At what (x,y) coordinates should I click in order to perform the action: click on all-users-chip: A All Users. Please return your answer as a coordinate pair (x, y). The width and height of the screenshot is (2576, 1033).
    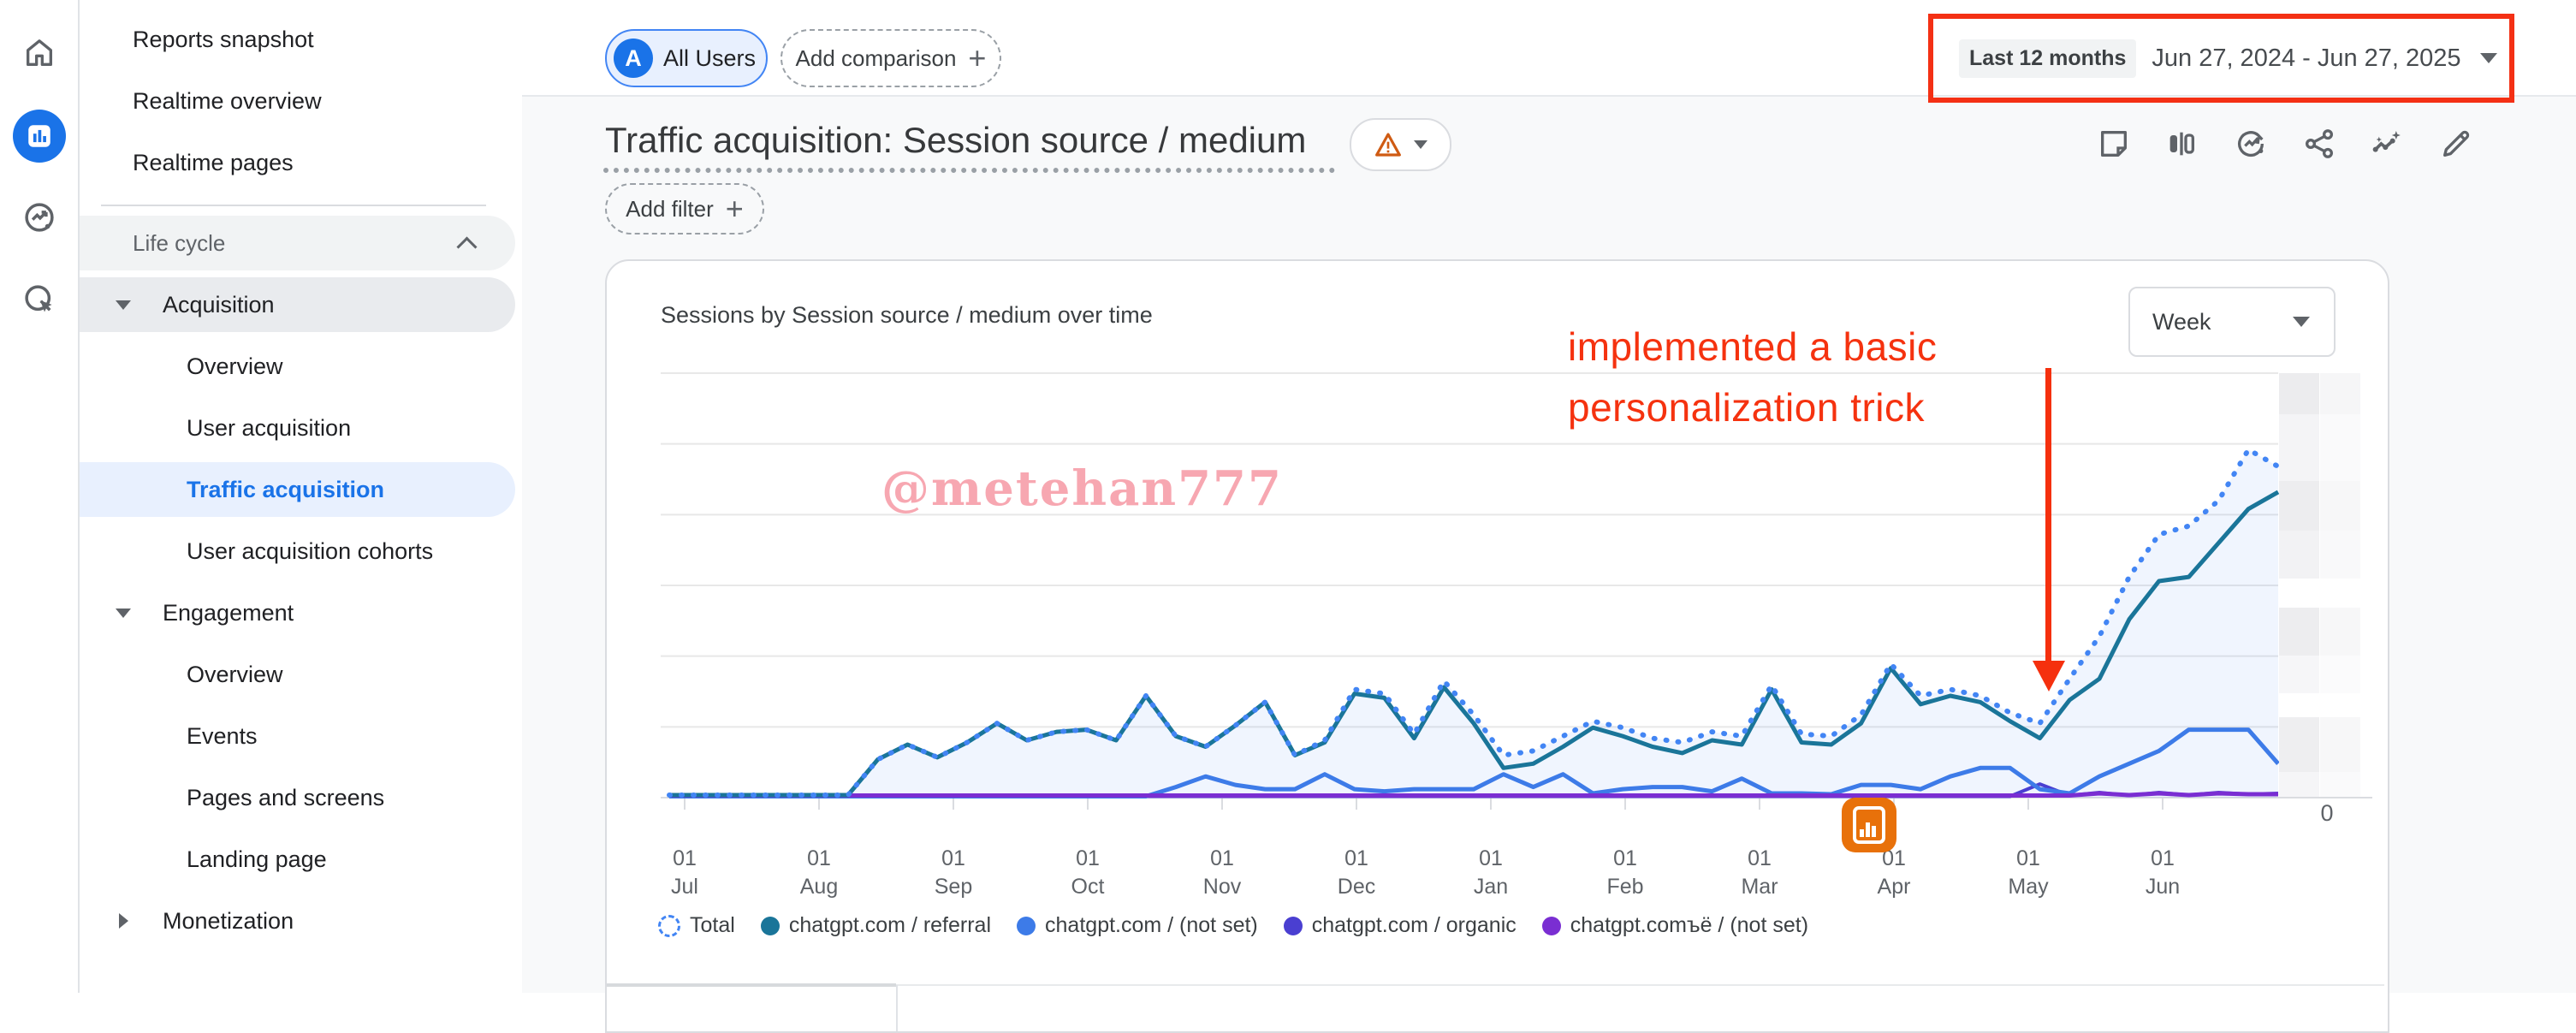
    Looking at the image, I should click on (686, 58).